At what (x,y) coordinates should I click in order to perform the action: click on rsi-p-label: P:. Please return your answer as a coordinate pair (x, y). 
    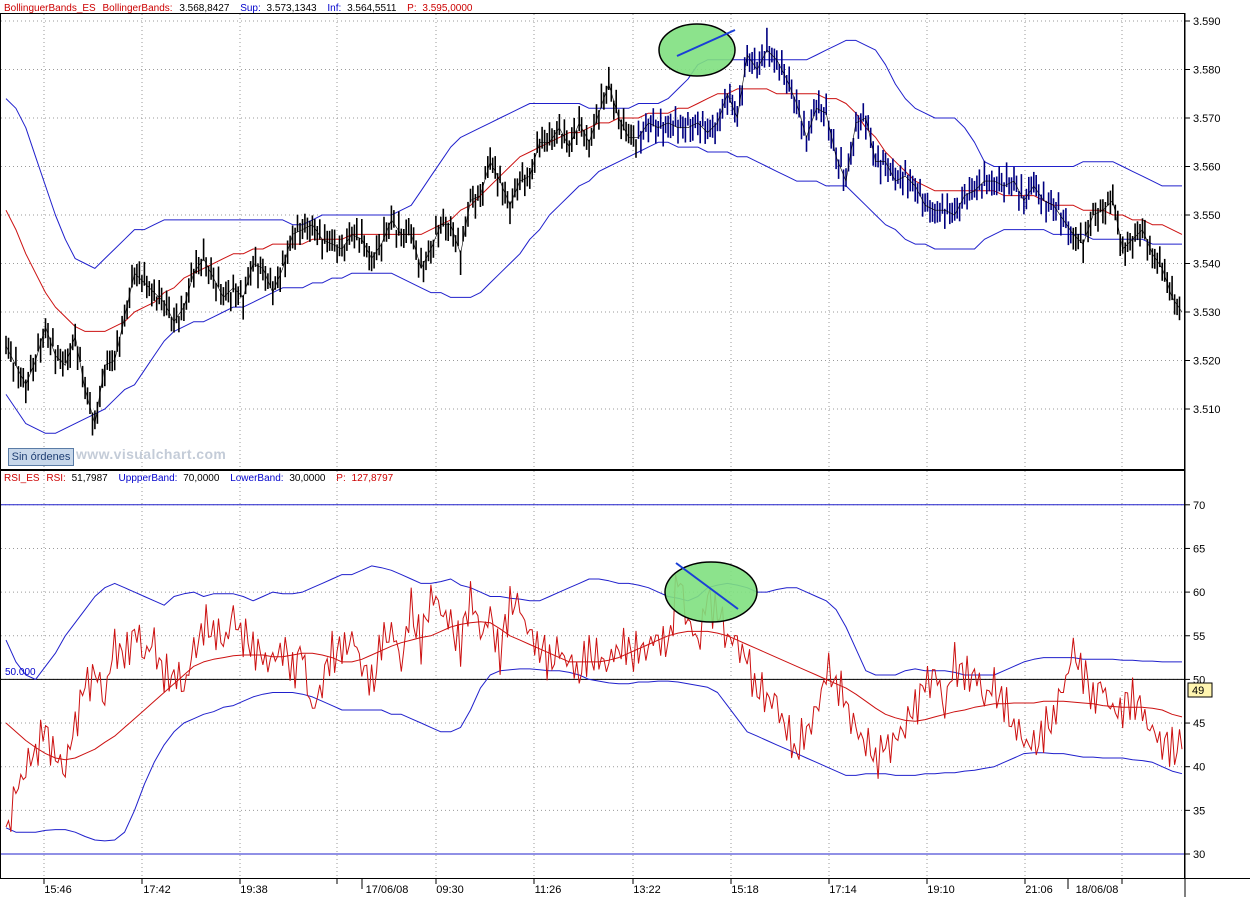
    Looking at the image, I should click on (340, 478).